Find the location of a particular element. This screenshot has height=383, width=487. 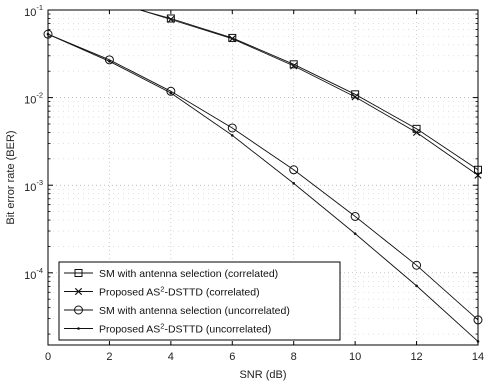

x-tick-label: 2 is located at coordinates (109, 357).